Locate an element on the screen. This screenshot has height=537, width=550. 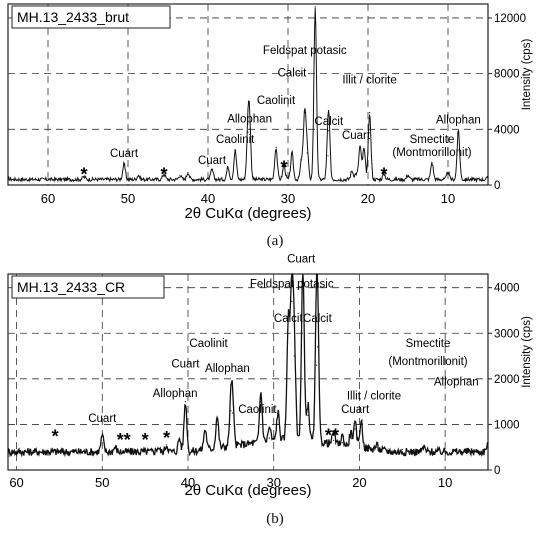
y-tick-label: 2000 is located at coordinates (507, 380).